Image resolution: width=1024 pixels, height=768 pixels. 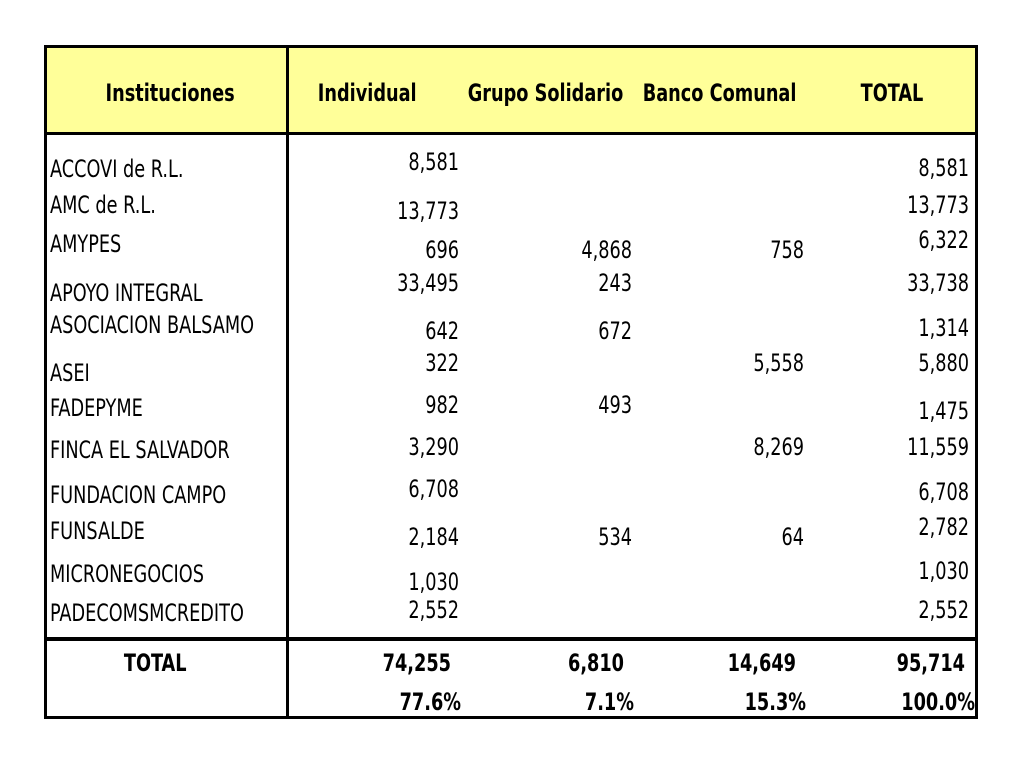 I want to click on cell-individual: 6,708, so click(x=433, y=489).